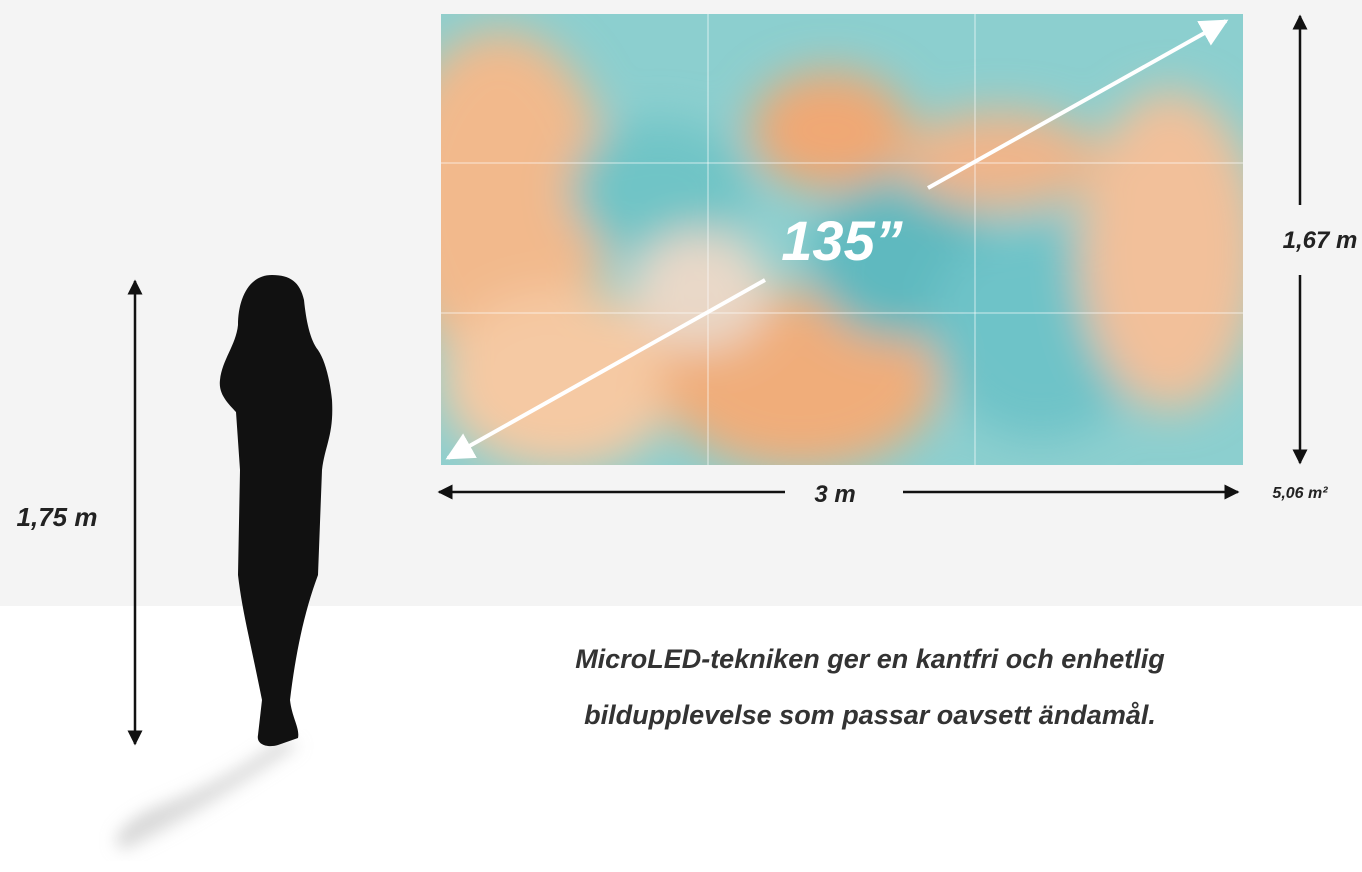 Image resolution: width=1362 pixels, height=872 pixels. Describe the element at coordinates (1320, 240) in the screenshot. I see `height-label: 1,67 m` at that location.